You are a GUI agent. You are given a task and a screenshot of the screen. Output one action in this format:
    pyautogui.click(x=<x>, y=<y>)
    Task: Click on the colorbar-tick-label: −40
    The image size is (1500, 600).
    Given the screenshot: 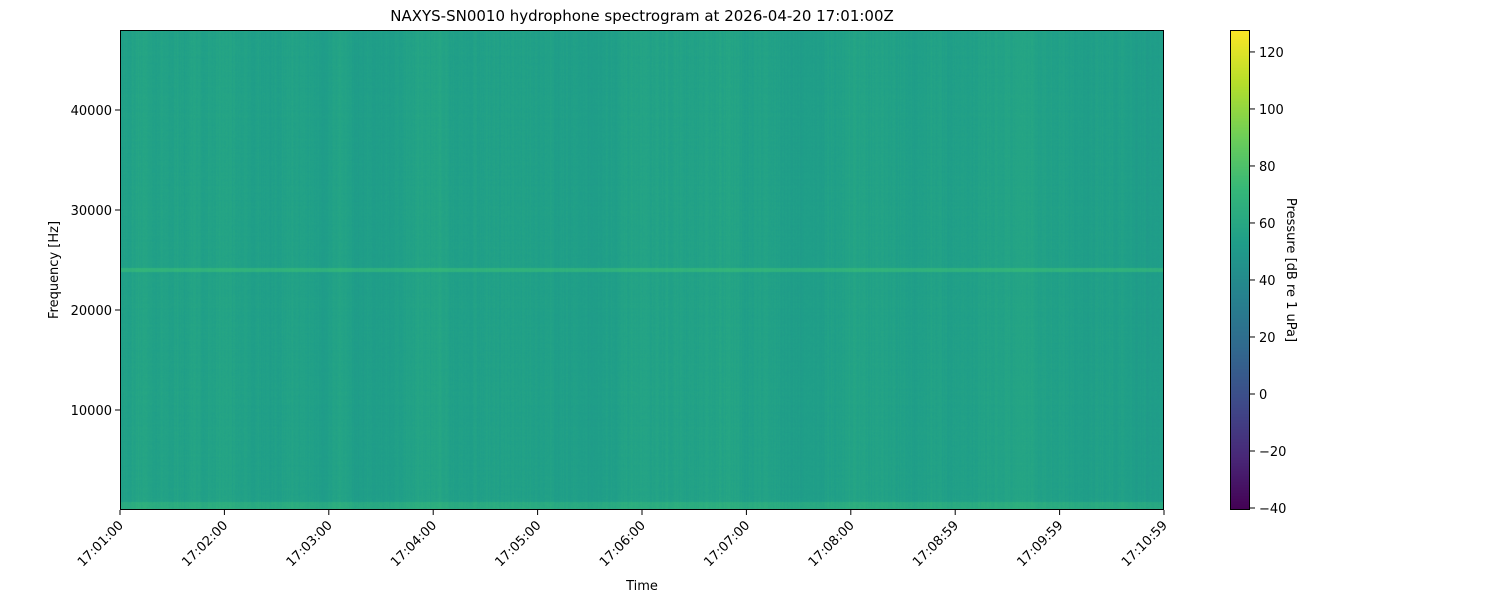 What is the action you would take?
    pyautogui.click(x=1272, y=509)
    